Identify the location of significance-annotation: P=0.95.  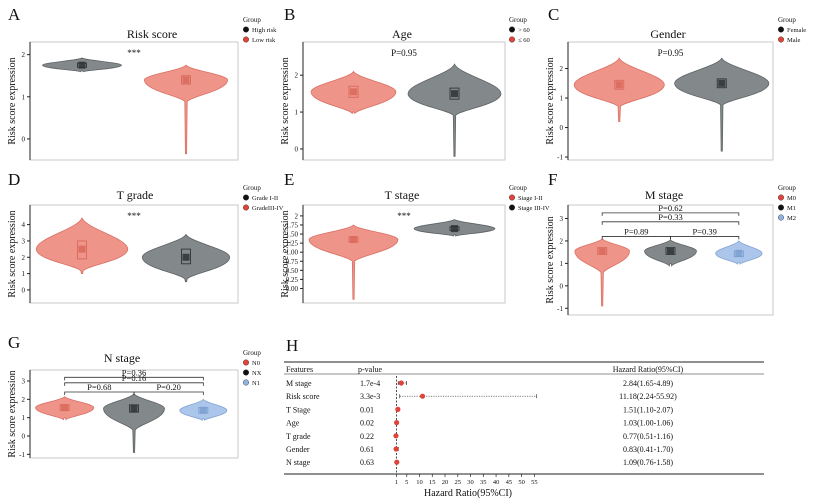
(671, 53).